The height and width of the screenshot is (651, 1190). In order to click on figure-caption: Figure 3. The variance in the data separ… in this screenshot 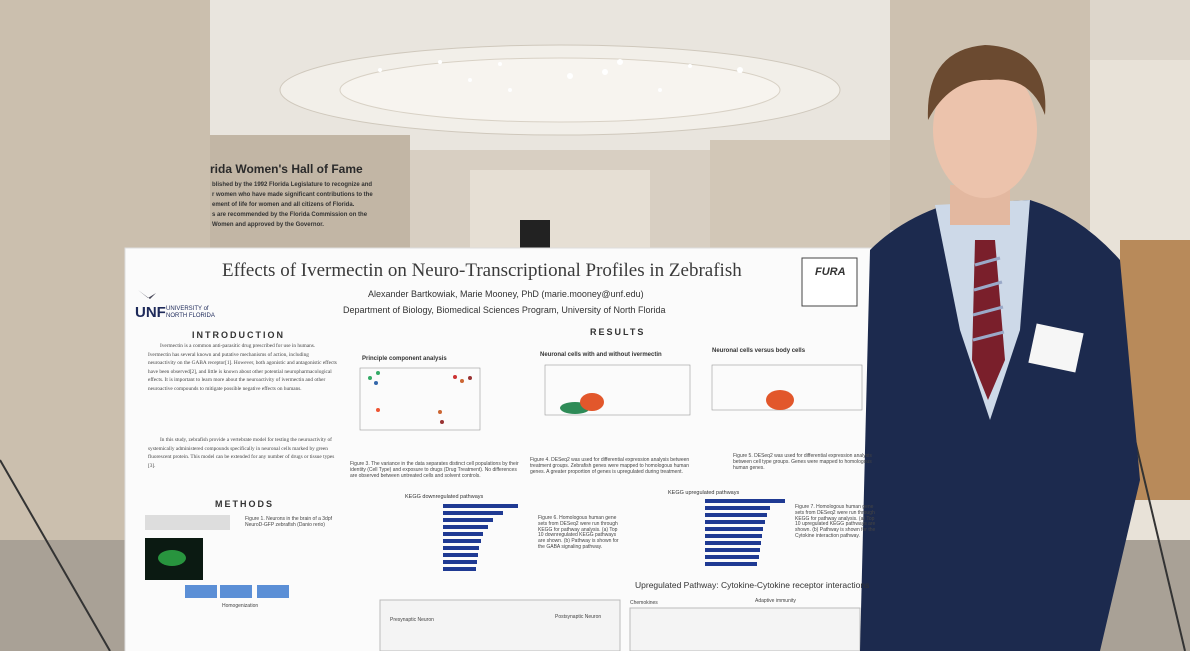, I will do `click(434, 470)`.